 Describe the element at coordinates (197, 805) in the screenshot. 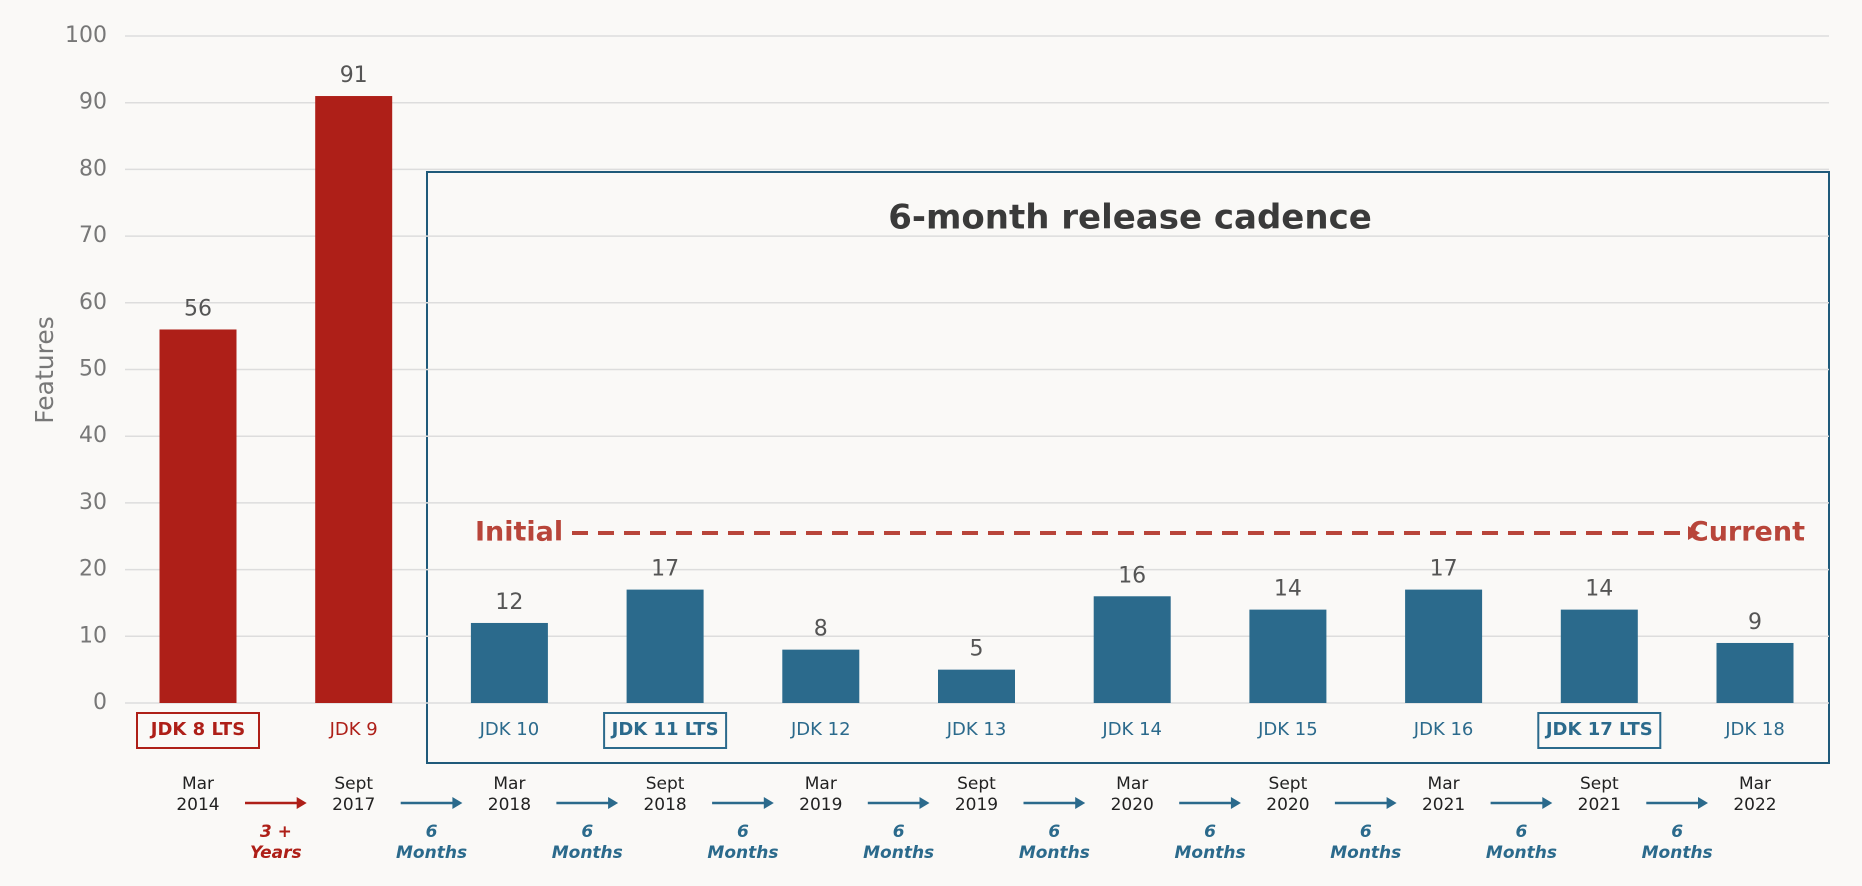

I see `date-label: 2014` at that location.